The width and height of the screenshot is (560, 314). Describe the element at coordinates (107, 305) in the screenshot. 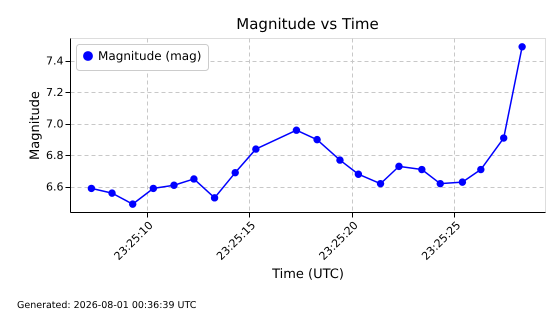

I see `text: Generated: 2026-08-01 00:36:39 UTC` at that location.